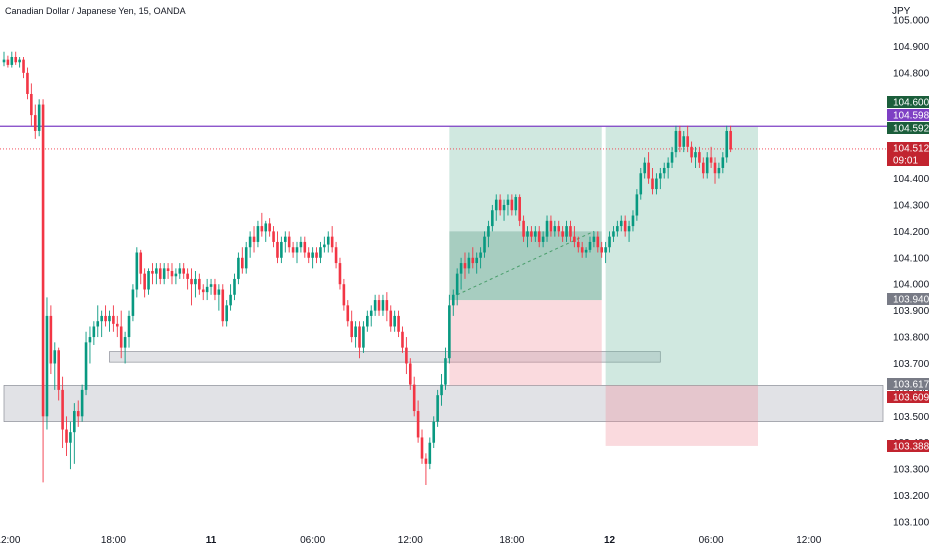  Describe the element at coordinates (911, 47) in the screenshot. I see `price-tick-label: 104.900` at that location.